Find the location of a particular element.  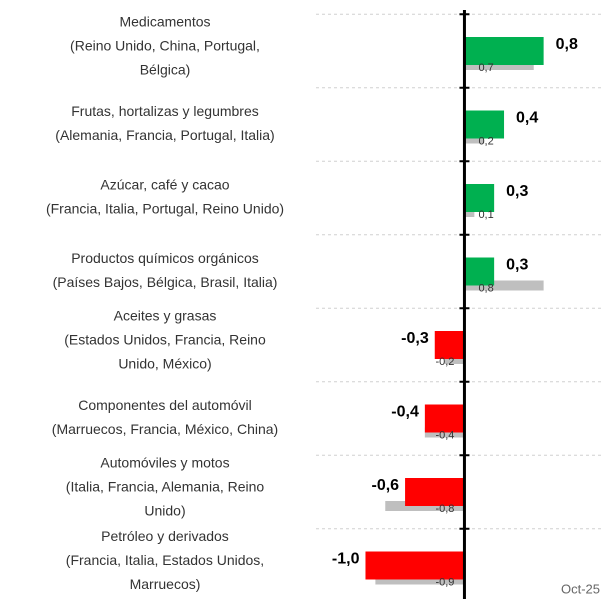

value-label: 0,4 is located at coordinates (527, 118).